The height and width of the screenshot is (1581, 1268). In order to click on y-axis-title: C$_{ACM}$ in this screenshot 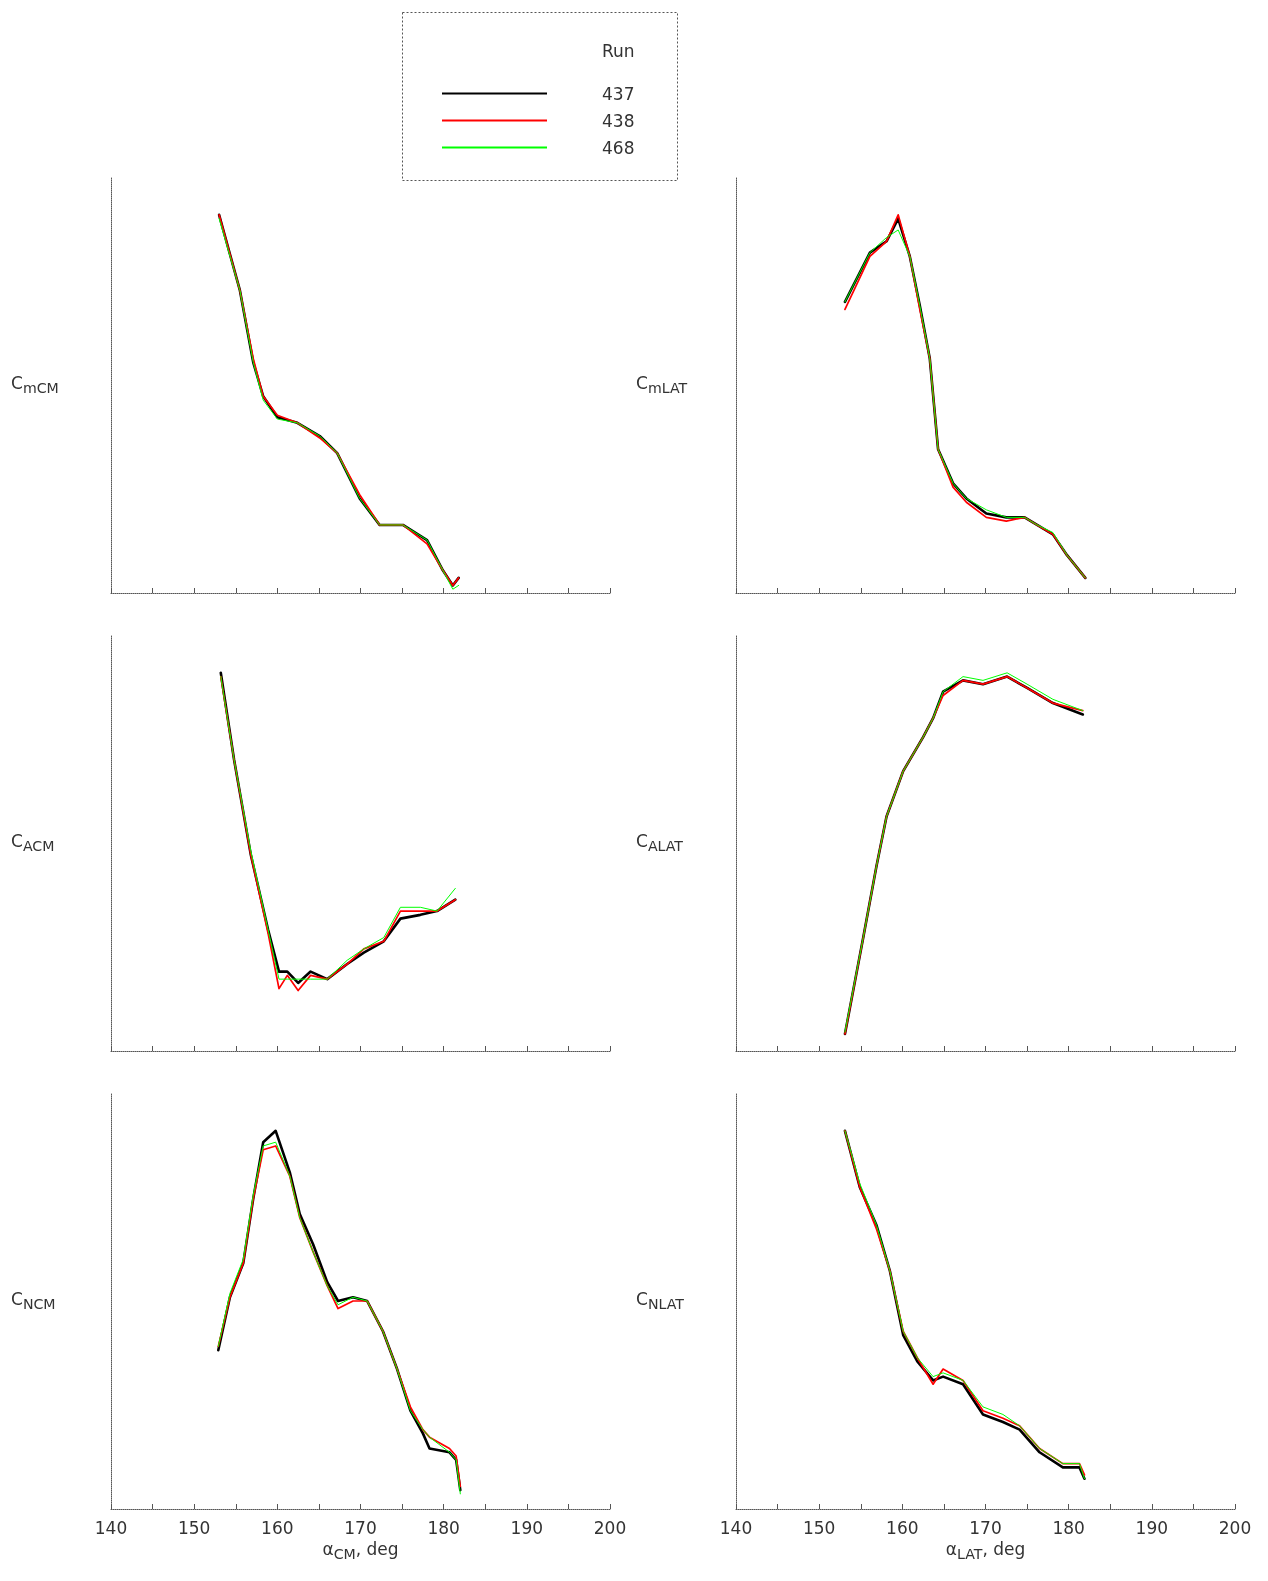, I will do `click(33, 843)`.